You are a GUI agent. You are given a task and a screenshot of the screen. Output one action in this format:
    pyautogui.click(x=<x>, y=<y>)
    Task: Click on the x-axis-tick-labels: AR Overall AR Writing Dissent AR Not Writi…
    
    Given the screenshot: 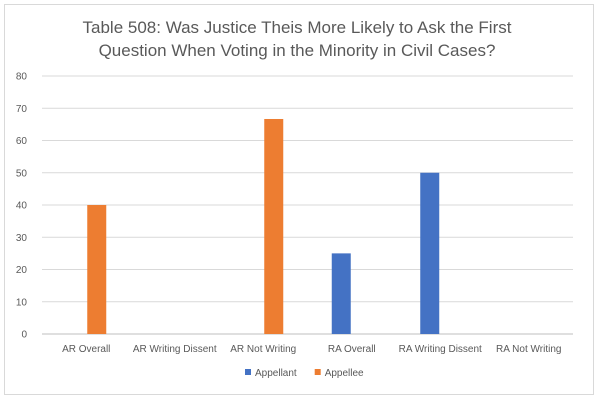 What is the action you would take?
    pyautogui.click(x=311, y=349)
    